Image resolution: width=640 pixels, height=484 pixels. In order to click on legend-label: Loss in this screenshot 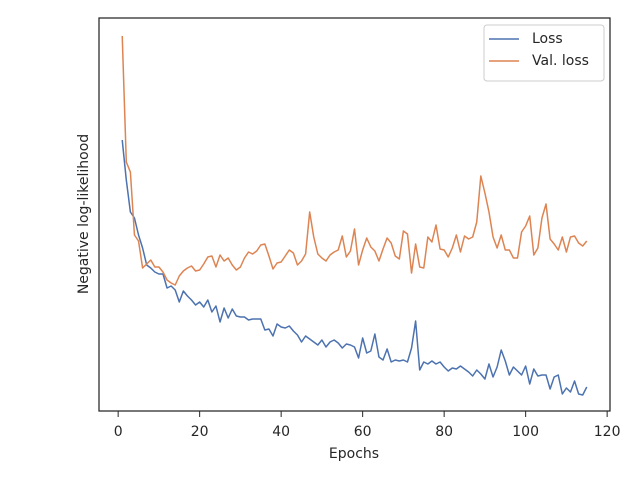, I will do `click(547, 39)`.